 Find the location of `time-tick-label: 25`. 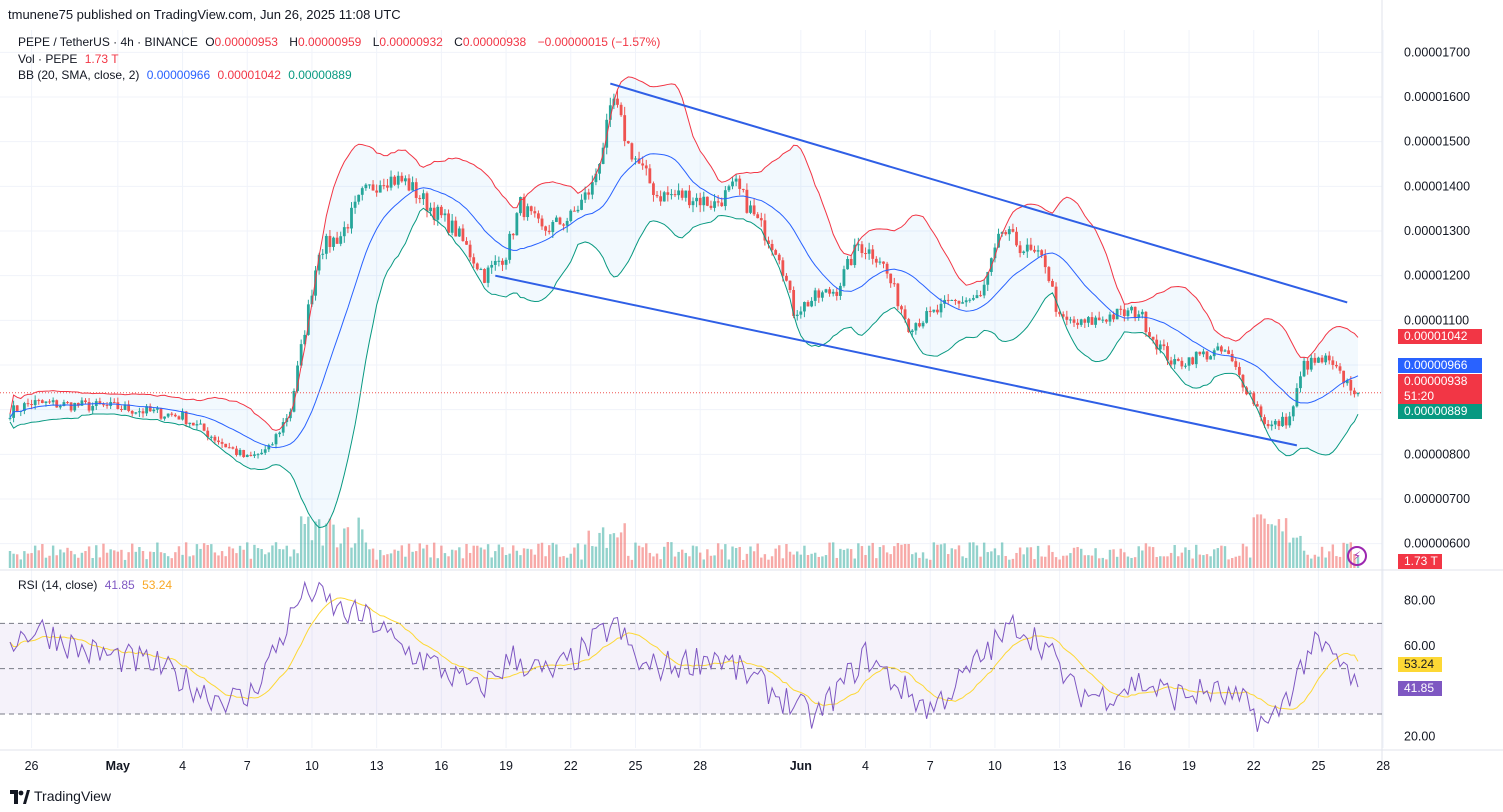

time-tick-label: 25 is located at coordinates (1319, 766).